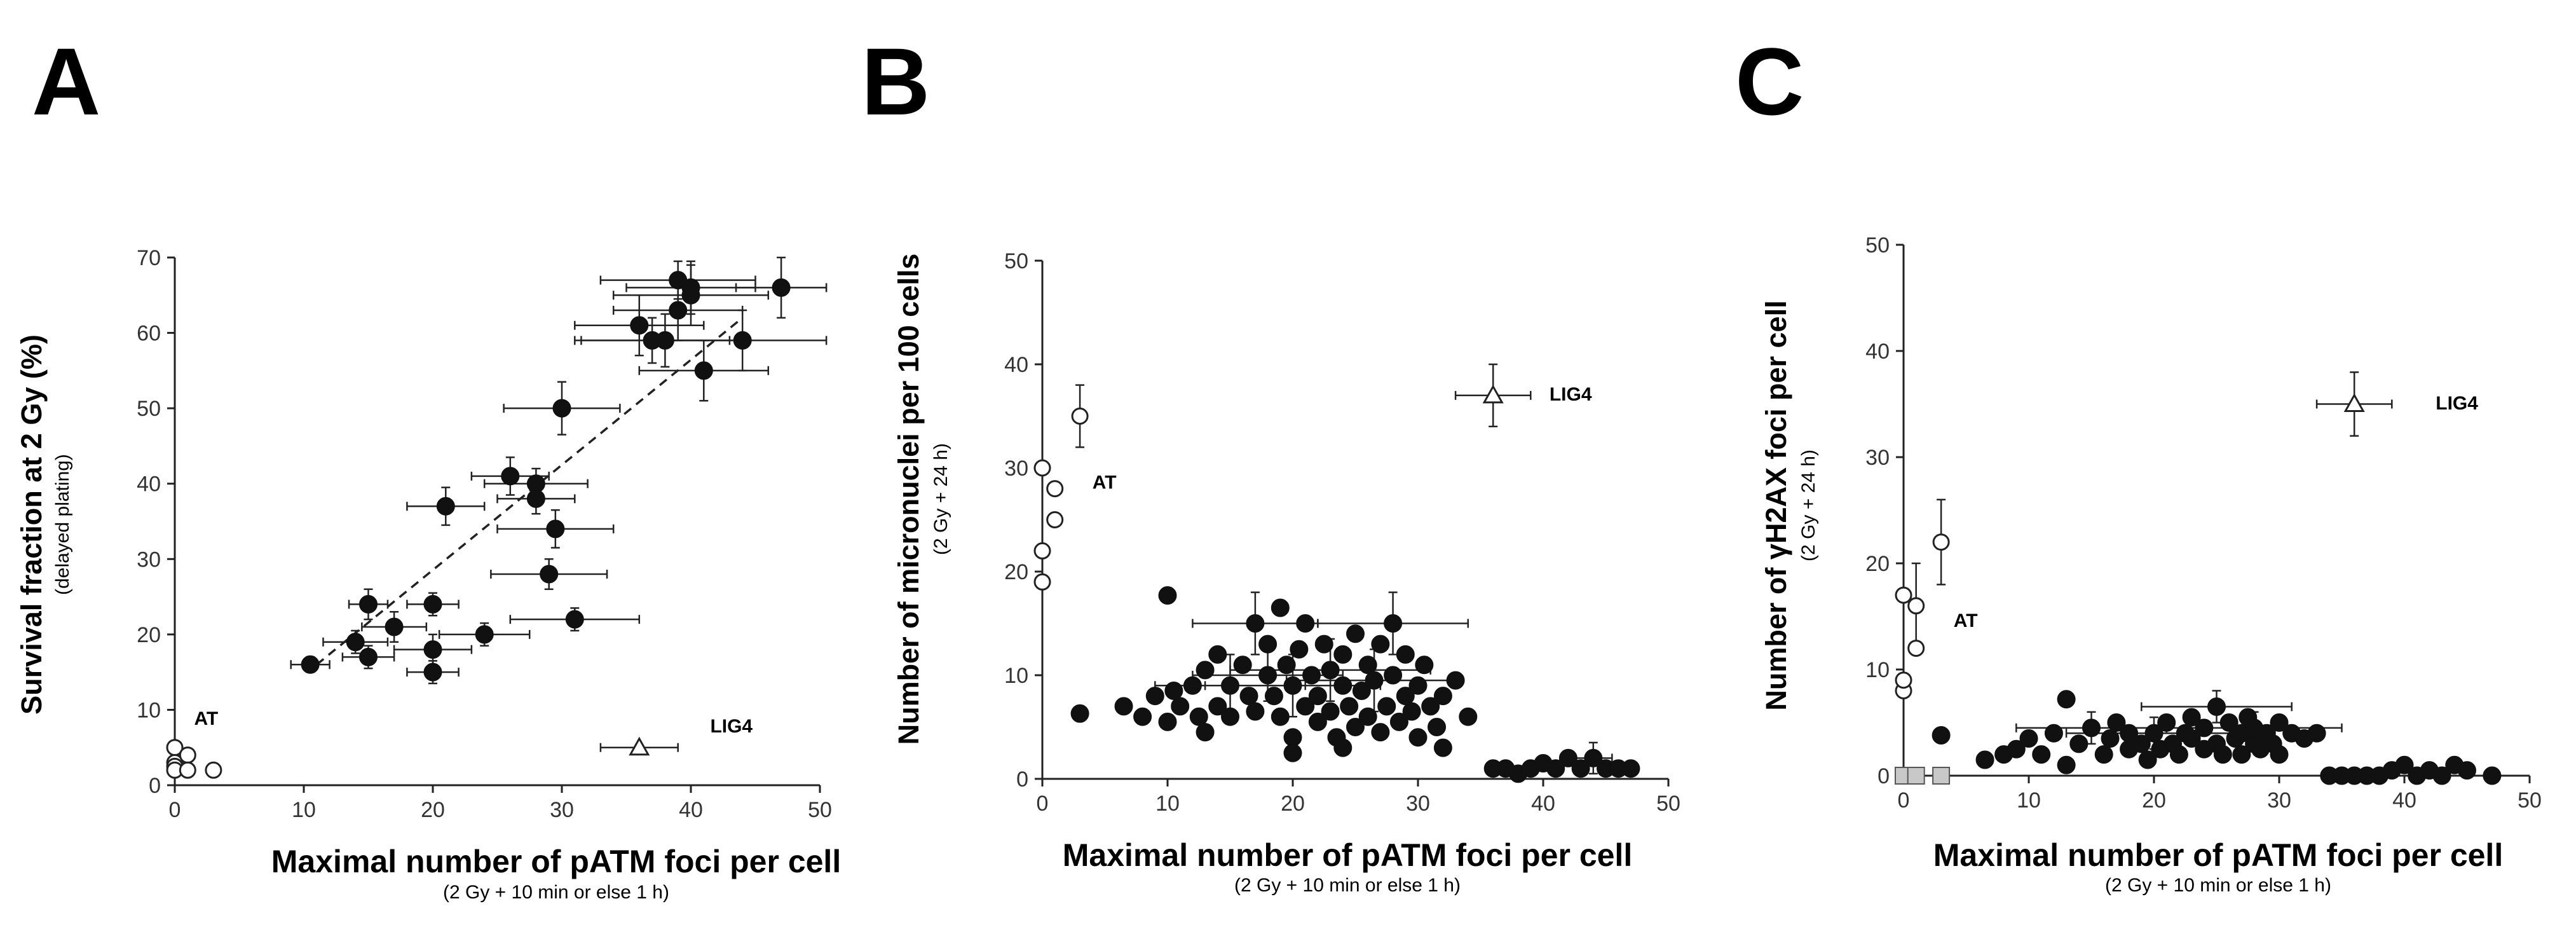 The image size is (2576, 927). I want to click on y-tick-label: 60, so click(149, 334).